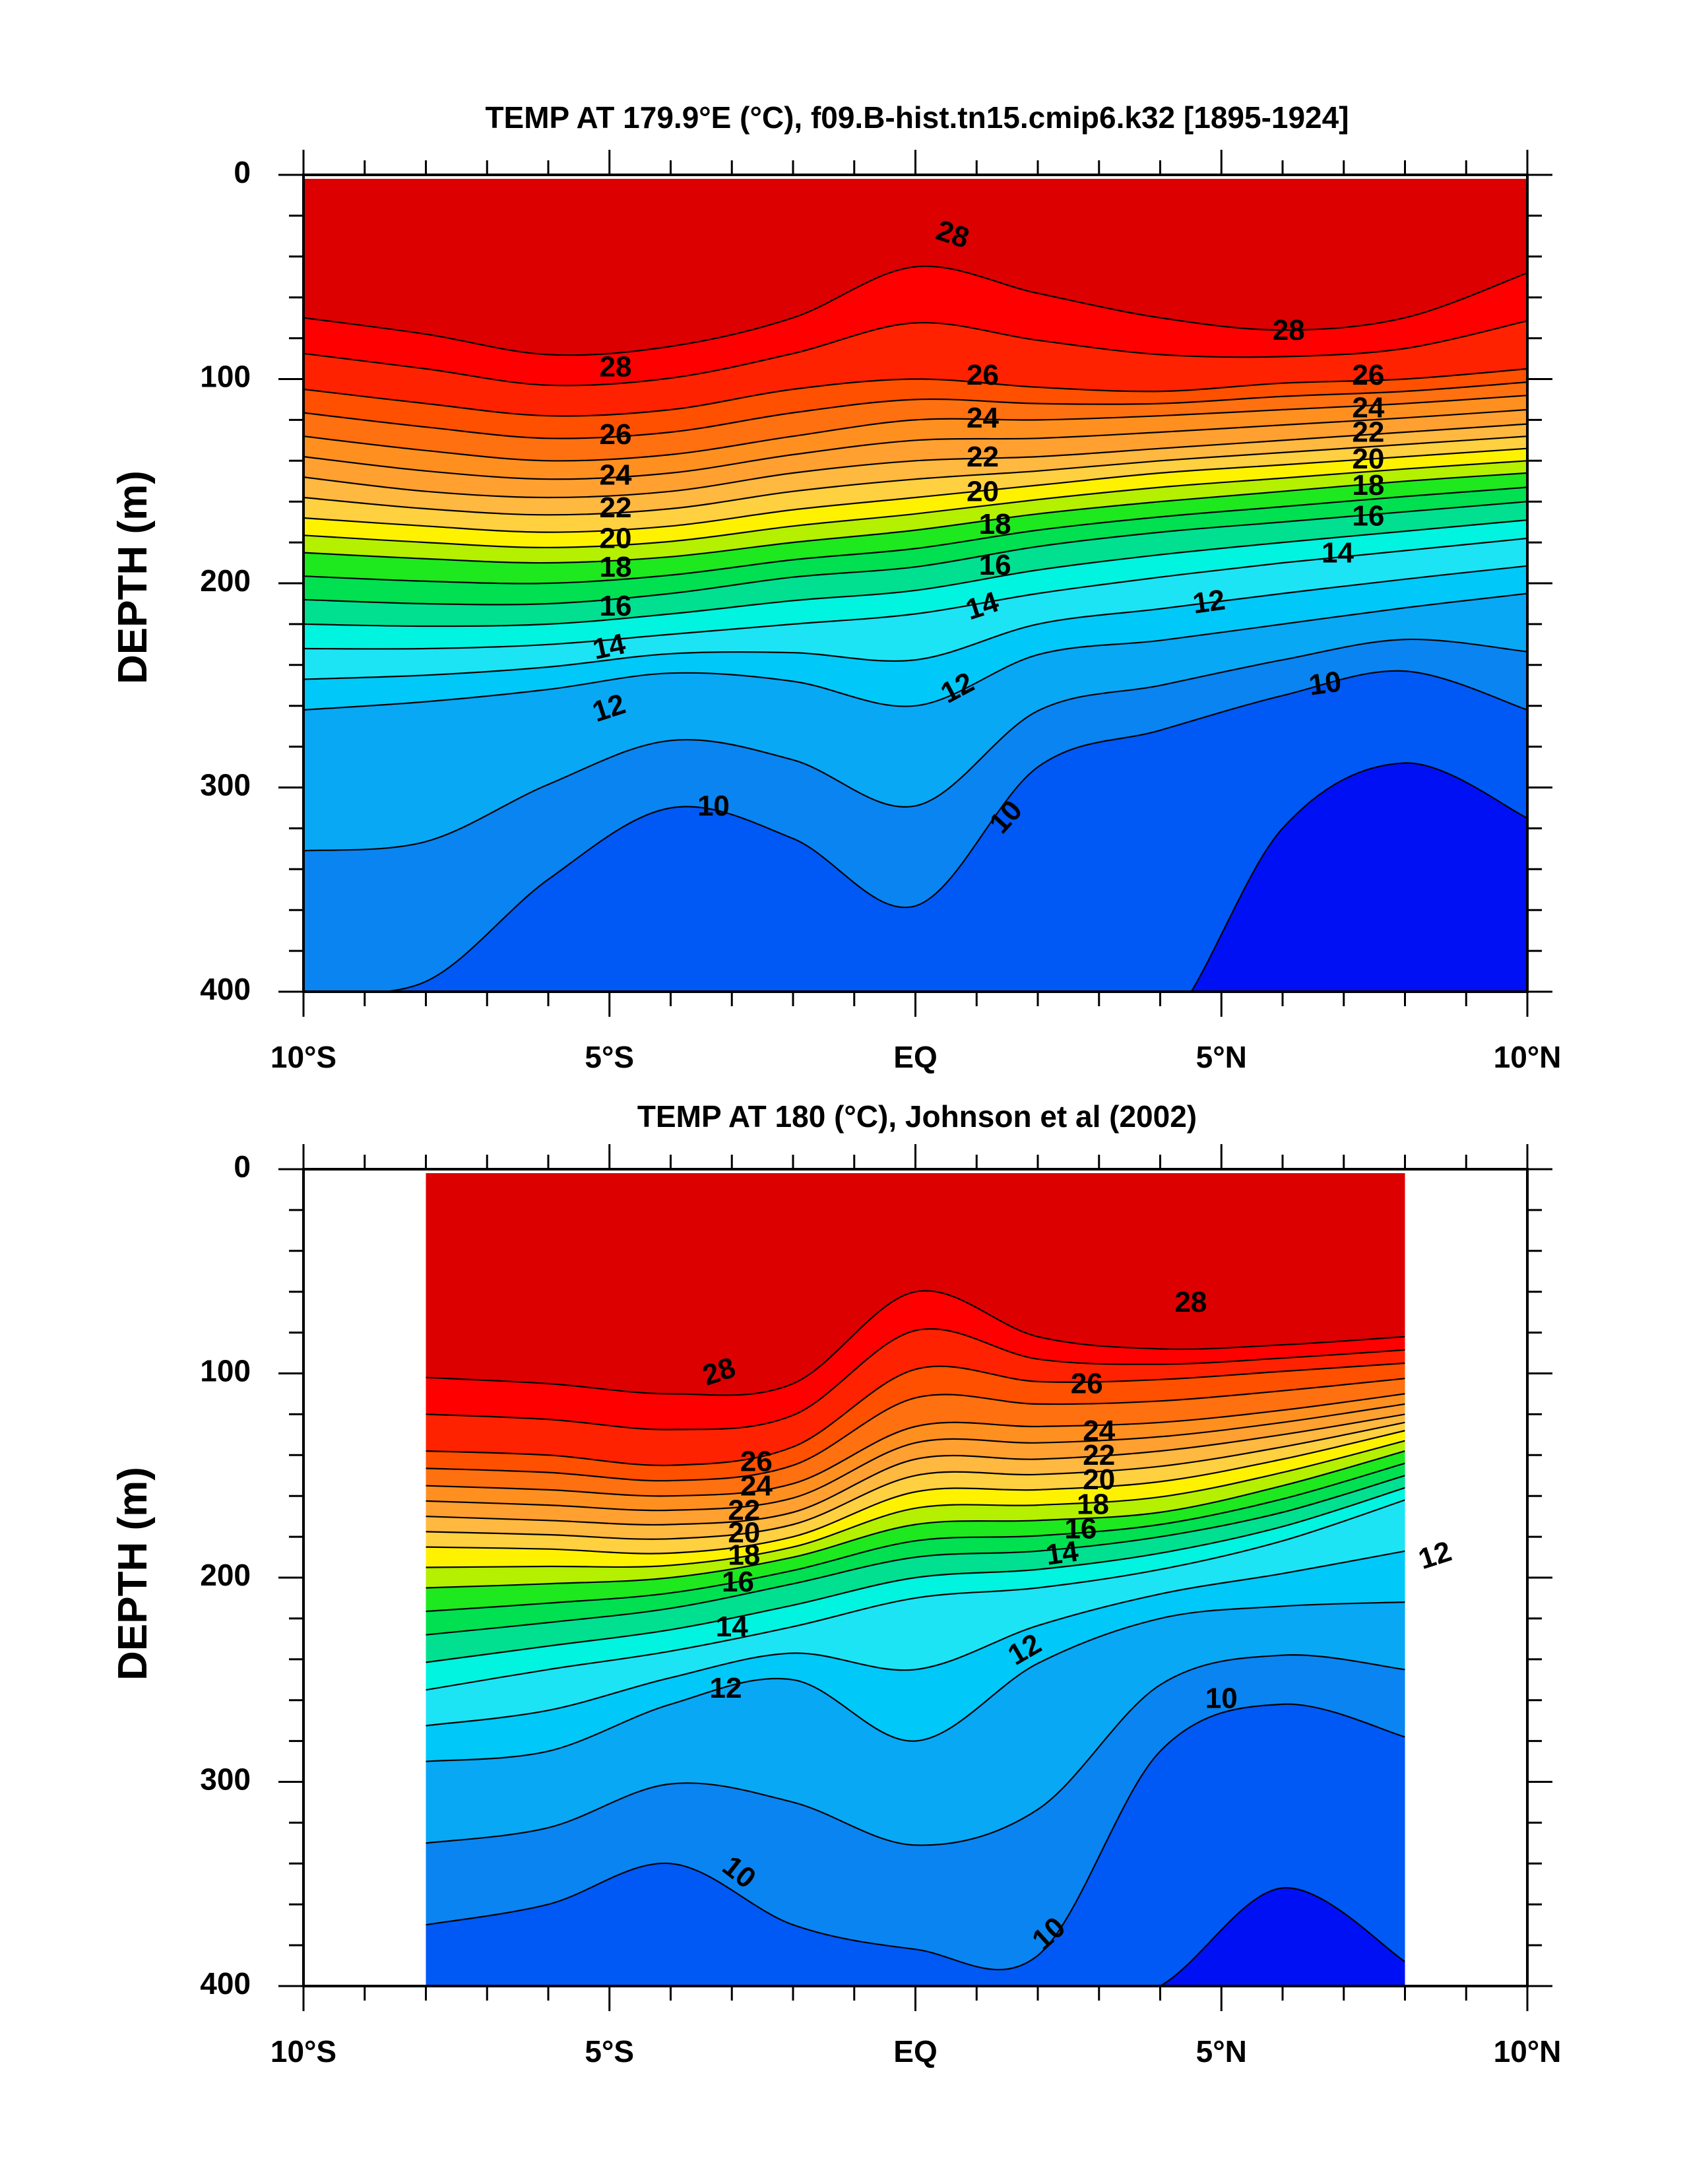 This screenshot has width=1689, height=2184. I want to click on x-tick-label: 10°S, so click(303, 2051).